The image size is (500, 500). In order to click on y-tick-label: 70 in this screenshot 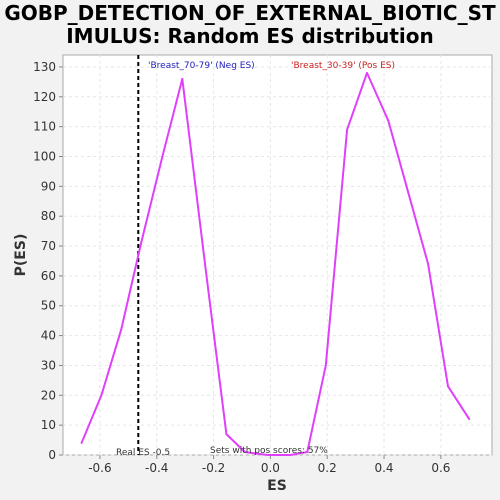, I will do `click(48, 246)`.